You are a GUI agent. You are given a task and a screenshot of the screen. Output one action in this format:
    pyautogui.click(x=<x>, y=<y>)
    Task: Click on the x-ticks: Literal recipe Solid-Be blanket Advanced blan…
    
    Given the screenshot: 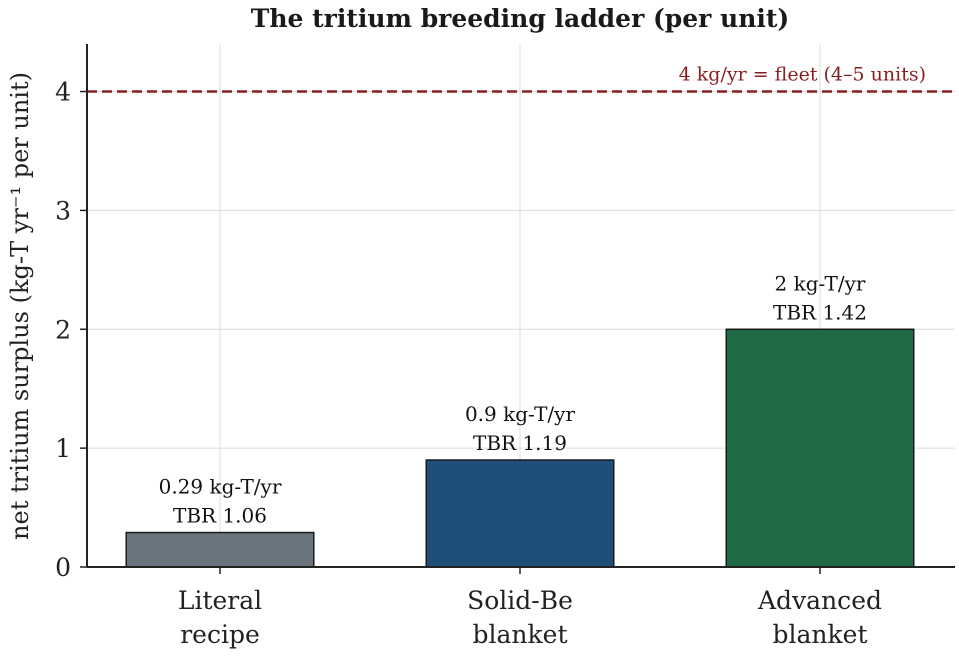 What is the action you would take?
    pyautogui.click(x=530, y=608)
    